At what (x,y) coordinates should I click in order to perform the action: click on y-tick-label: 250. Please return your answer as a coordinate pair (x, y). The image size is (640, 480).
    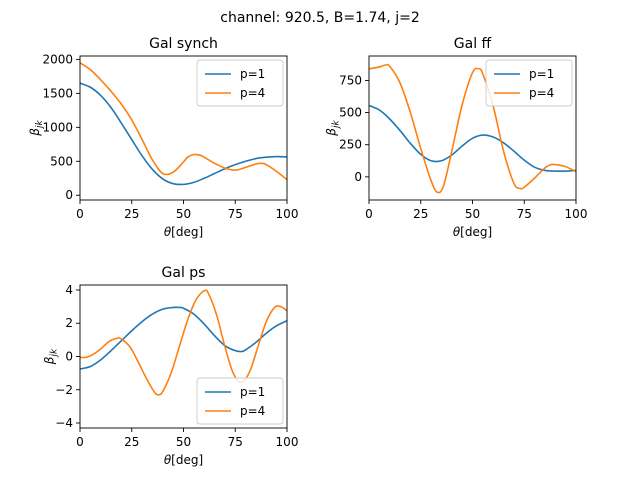
    Looking at the image, I should click on (350, 145).